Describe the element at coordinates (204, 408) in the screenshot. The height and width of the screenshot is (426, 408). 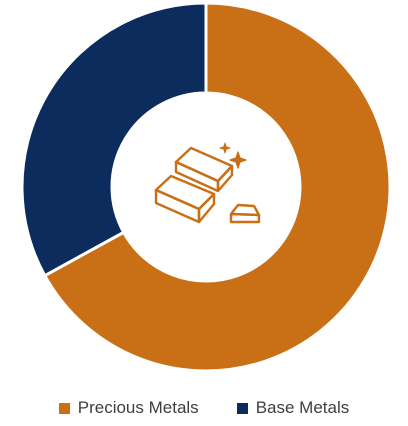
I see `chart-legend: Precious Metals Base Metals` at that location.